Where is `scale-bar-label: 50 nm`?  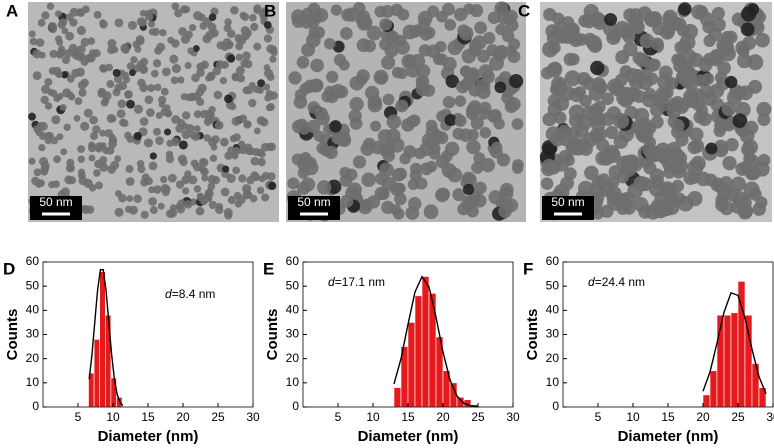
scale-bar-label: 50 nm is located at coordinates (313, 202).